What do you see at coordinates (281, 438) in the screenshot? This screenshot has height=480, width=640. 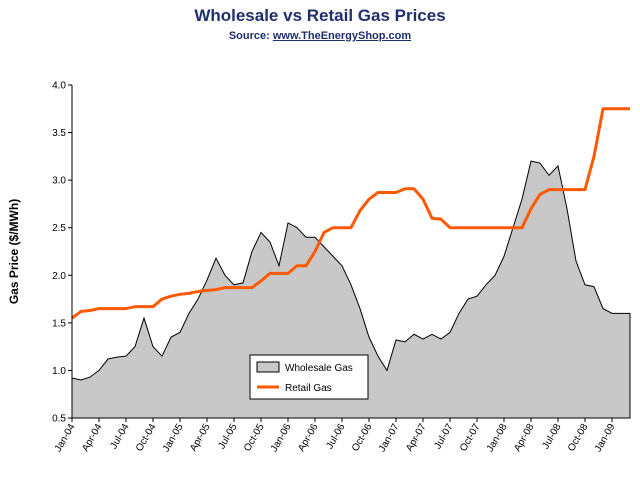 I see `x-tick-label: Jan-06` at bounding box center [281, 438].